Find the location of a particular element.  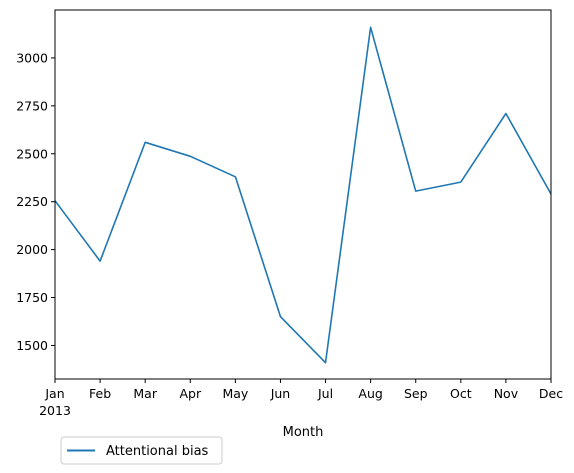

y-axis-ticks: 1500 1750 2000 2250 2500 2750 3000 is located at coordinates (35, 201).